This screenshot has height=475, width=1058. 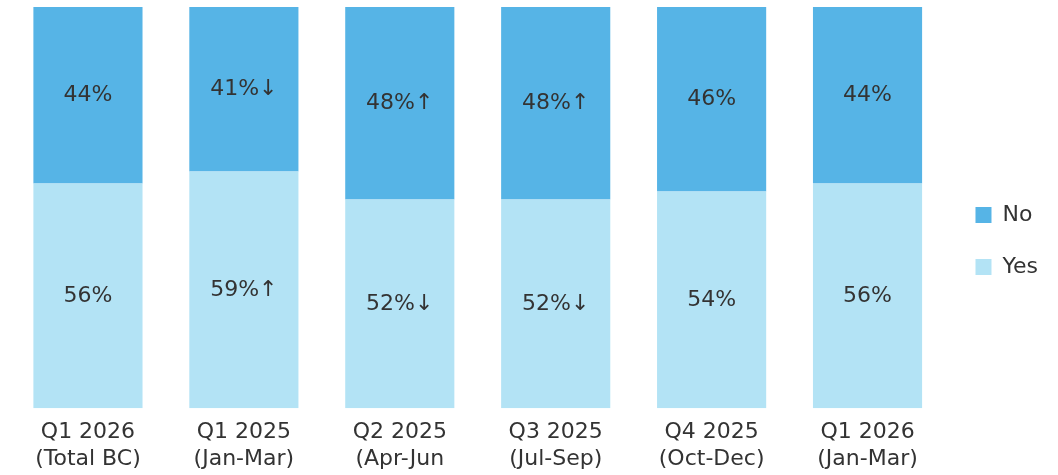 What do you see at coordinates (712, 97) in the screenshot?
I see `data-label: 46%` at bounding box center [712, 97].